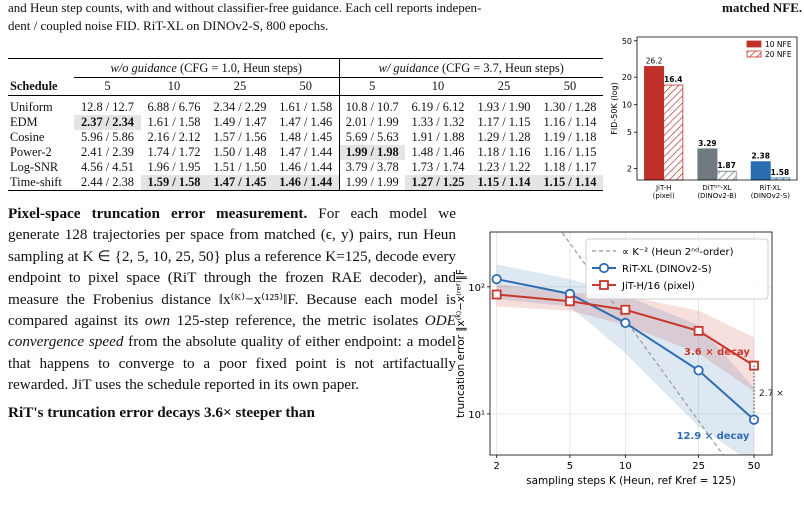 The height and width of the screenshot is (511, 804). Describe the element at coordinates (371, 86) in the screenshot. I see `header-cell: 5` at that location.